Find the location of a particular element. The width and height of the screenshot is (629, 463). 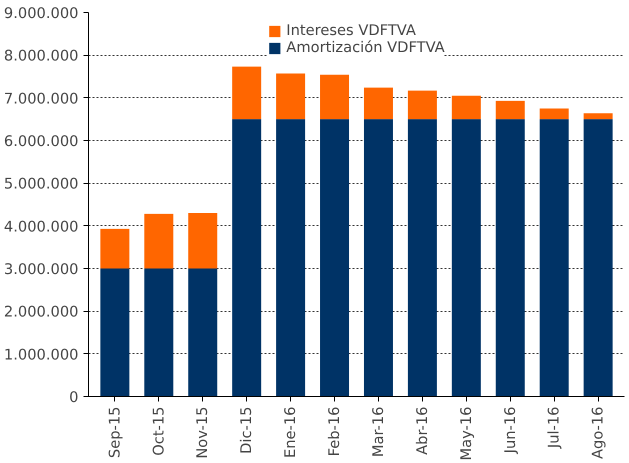

x-tick-label: Jul-16 is located at coordinates (554, 428).